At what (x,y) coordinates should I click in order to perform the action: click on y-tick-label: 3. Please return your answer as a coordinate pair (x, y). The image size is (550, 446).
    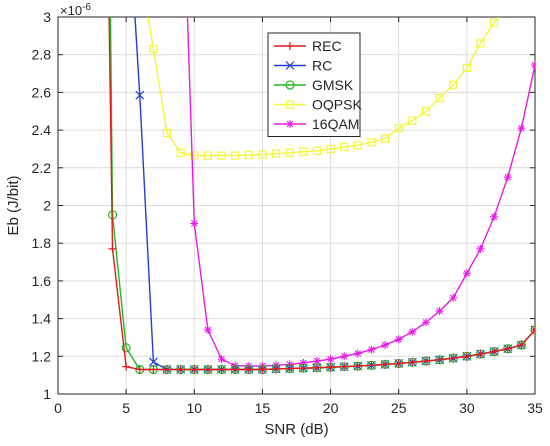
    Looking at the image, I should click on (47, 17).